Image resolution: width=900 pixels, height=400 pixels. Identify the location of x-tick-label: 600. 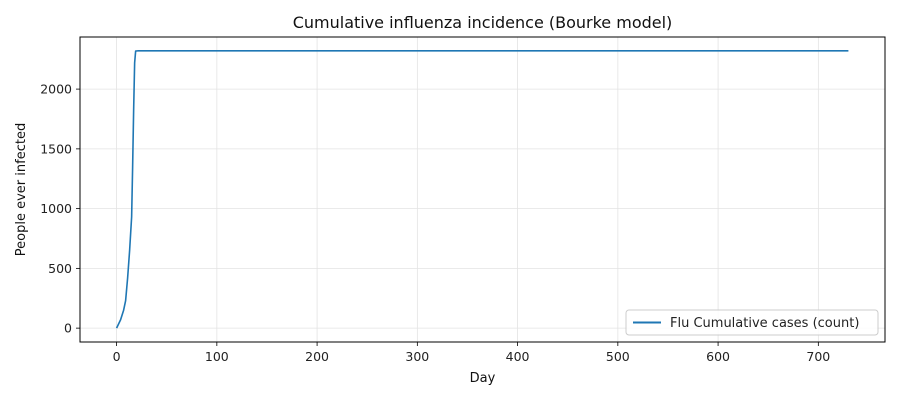
(718, 356).